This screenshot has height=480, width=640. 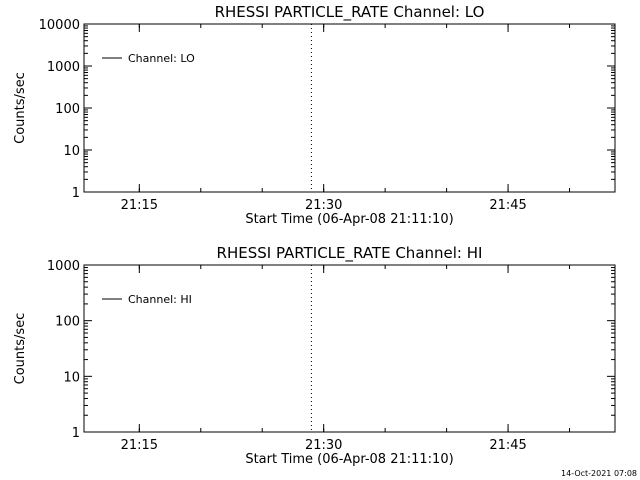 What do you see at coordinates (160, 299) in the screenshot?
I see `legend-label: Channel: HI` at bounding box center [160, 299].